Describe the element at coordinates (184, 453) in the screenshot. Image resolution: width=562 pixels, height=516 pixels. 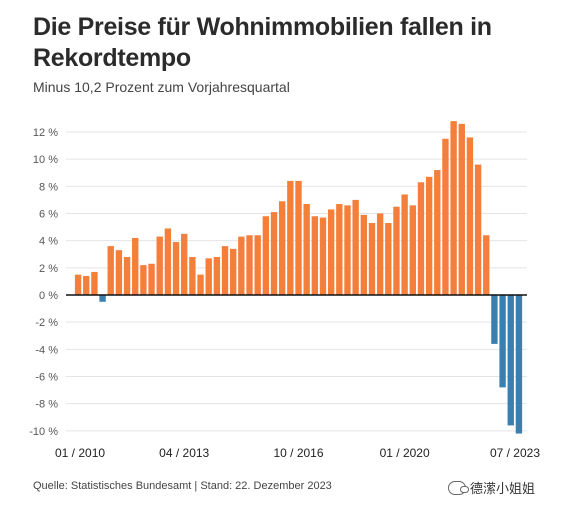
I see `x-tick-label: 04 / 2013` at that location.